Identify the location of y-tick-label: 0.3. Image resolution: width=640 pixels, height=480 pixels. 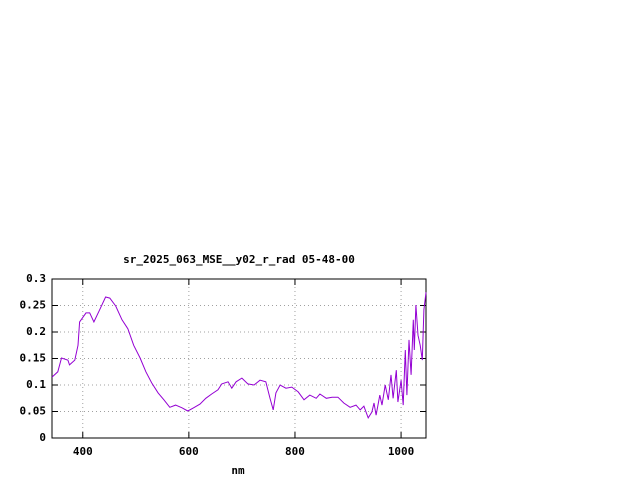
(36, 278).